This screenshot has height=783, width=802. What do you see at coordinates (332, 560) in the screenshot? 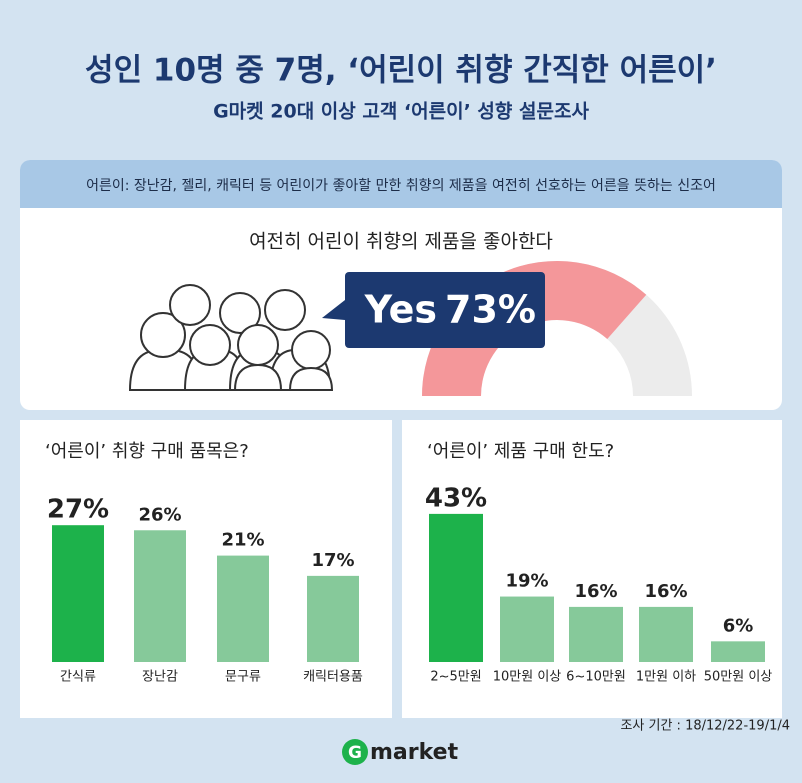
I see `value-label: 17%` at bounding box center [332, 560].